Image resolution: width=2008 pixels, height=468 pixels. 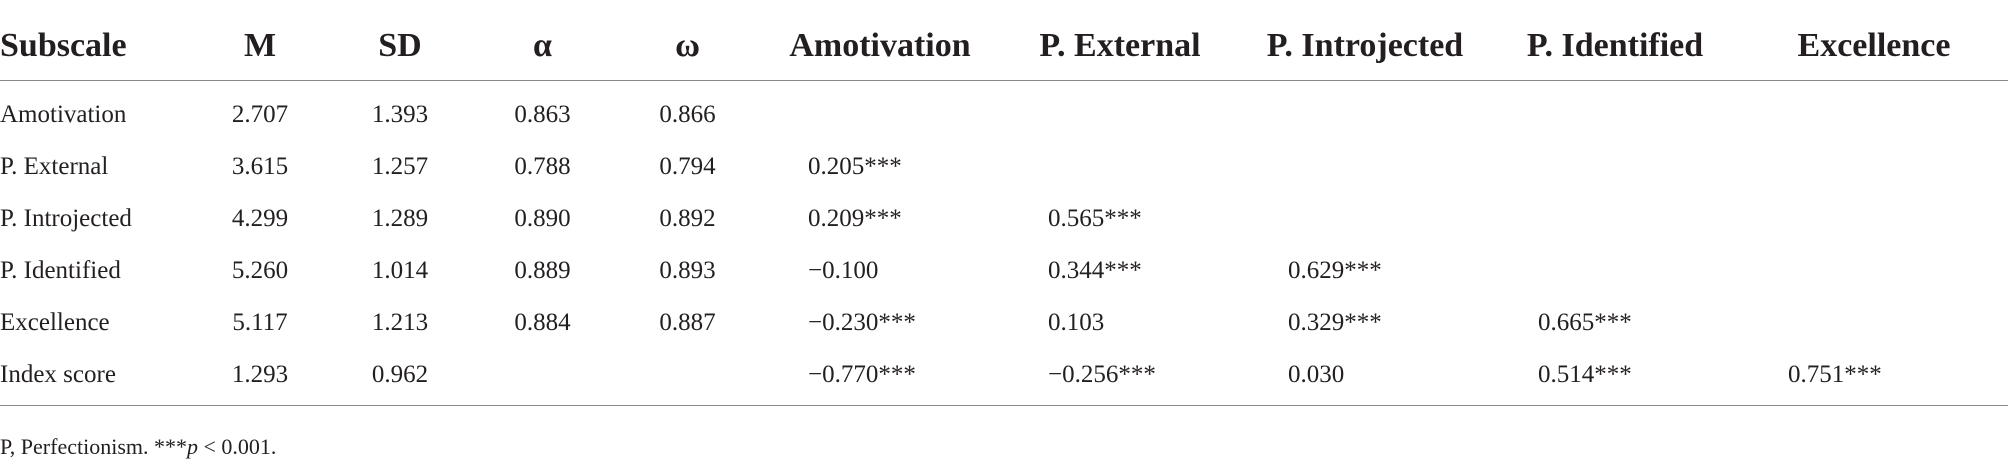 What do you see at coordinates (400, 270) in the screenshot?
I see `cell-sd: 1.014` at bounding box center [400, 270].